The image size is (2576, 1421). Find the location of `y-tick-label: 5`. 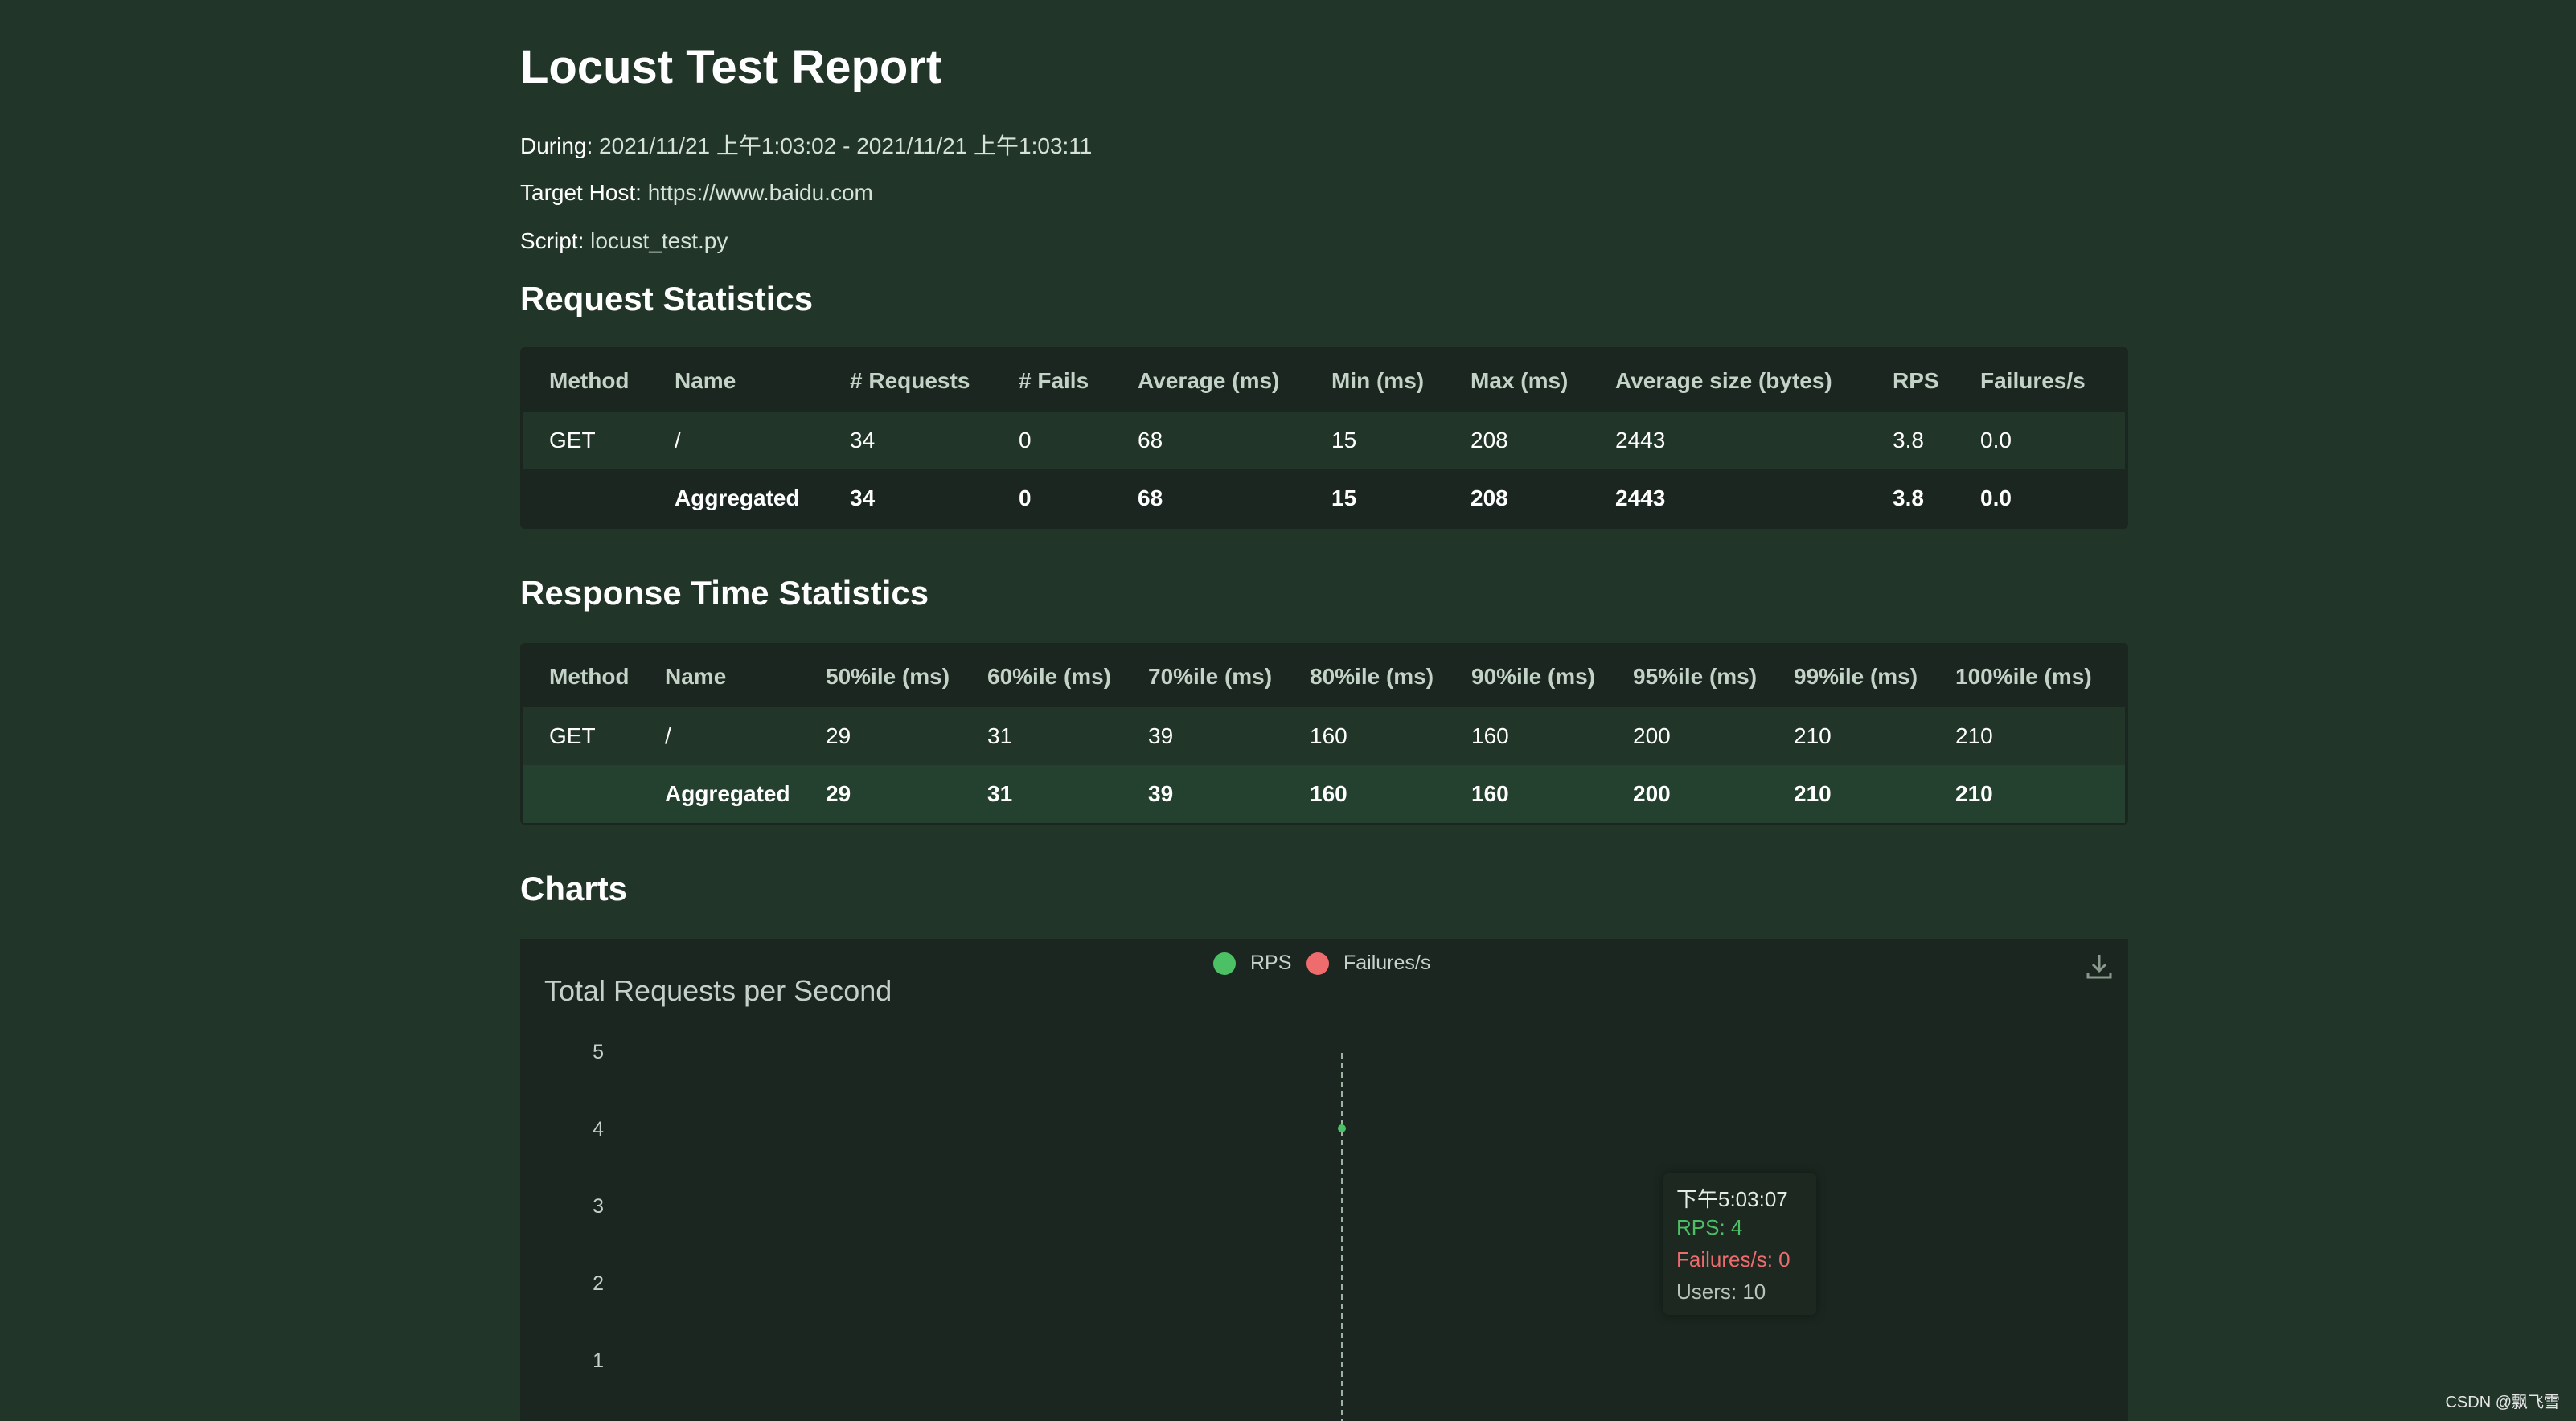

y-tick-label: 5 is located at coordinates (598, 1052).